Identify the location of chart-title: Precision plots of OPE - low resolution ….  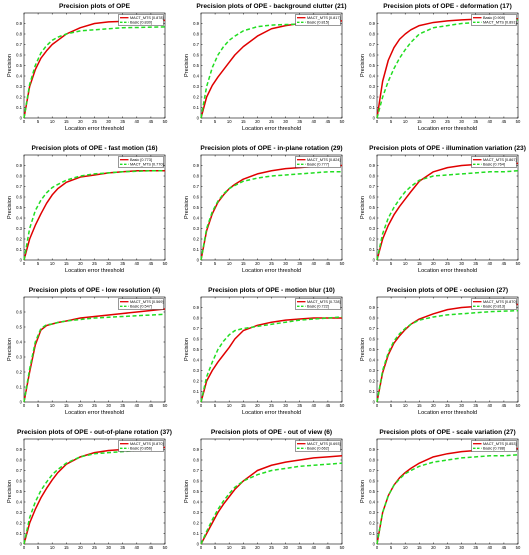
(95, 290).